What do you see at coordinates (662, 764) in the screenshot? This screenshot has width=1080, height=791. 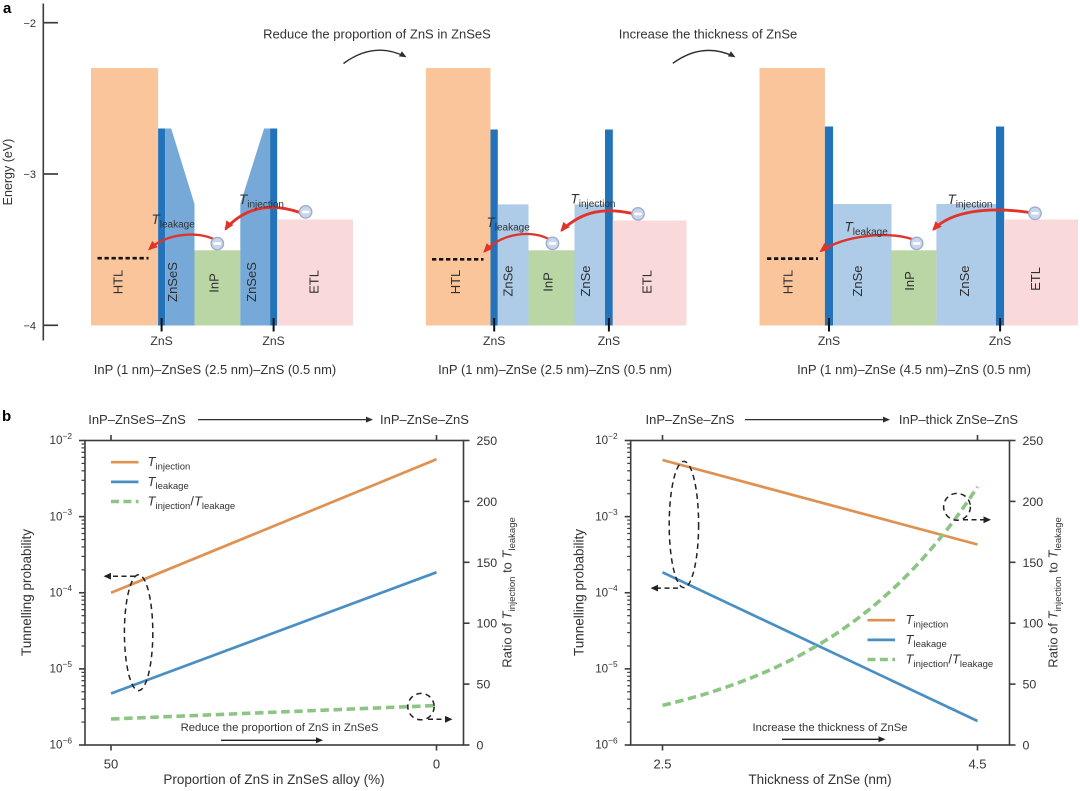 I see `svg-text: 2.5` at bounding box center [662, 764].